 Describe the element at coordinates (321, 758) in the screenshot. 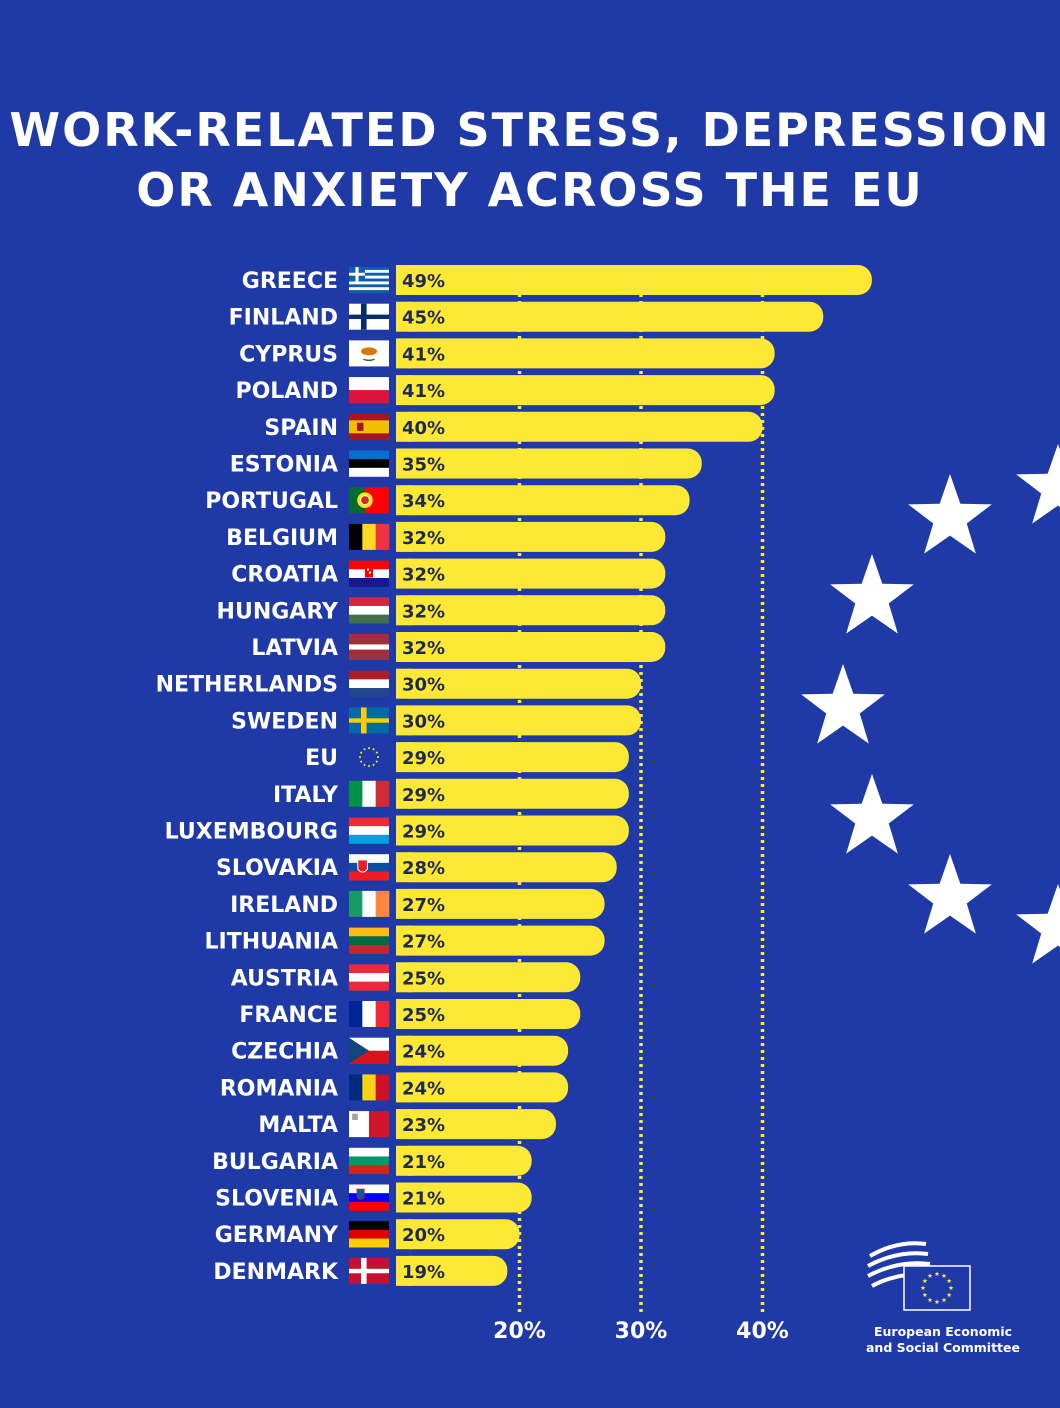

I see `country-label: EU` at that location.